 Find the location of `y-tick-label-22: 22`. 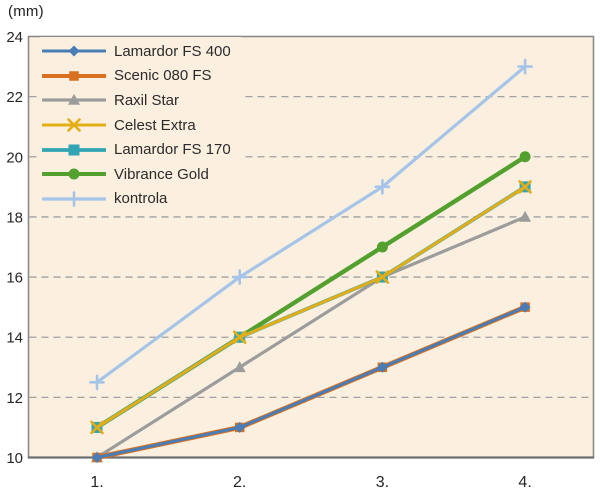

y-tick-label-22: 22 is located at coordinates (14, 97).